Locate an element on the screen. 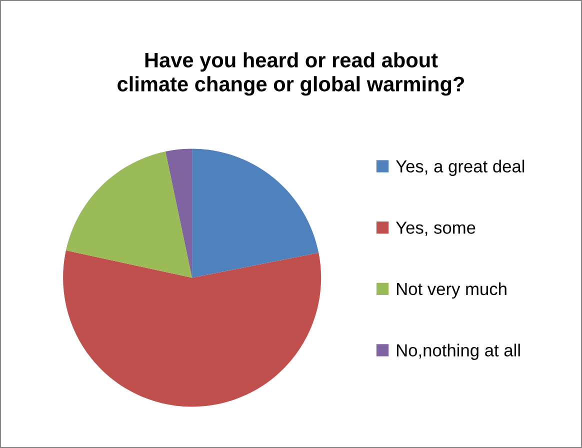 The image size is (582, 448). chart-title: Have you heard or read about climate change or global warming? is located at coordinates (291, 74).